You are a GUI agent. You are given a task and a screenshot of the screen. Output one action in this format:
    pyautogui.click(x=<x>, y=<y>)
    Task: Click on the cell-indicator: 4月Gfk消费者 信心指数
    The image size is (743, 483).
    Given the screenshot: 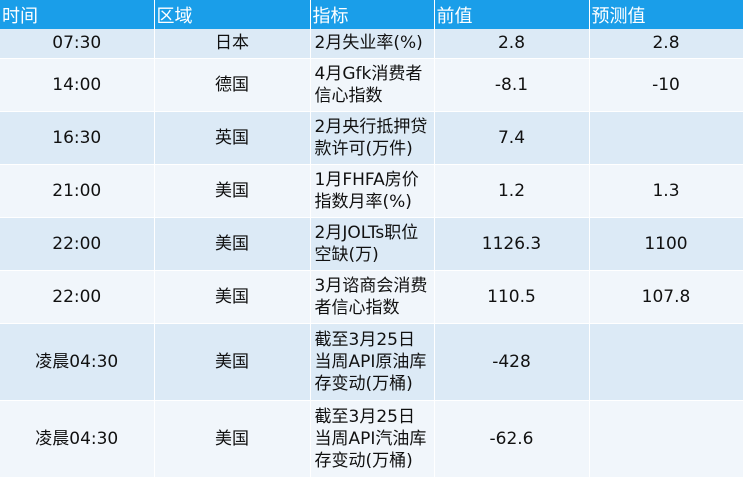 What is the action you would take?
    pyautogui.click(x=372, y=85)
    